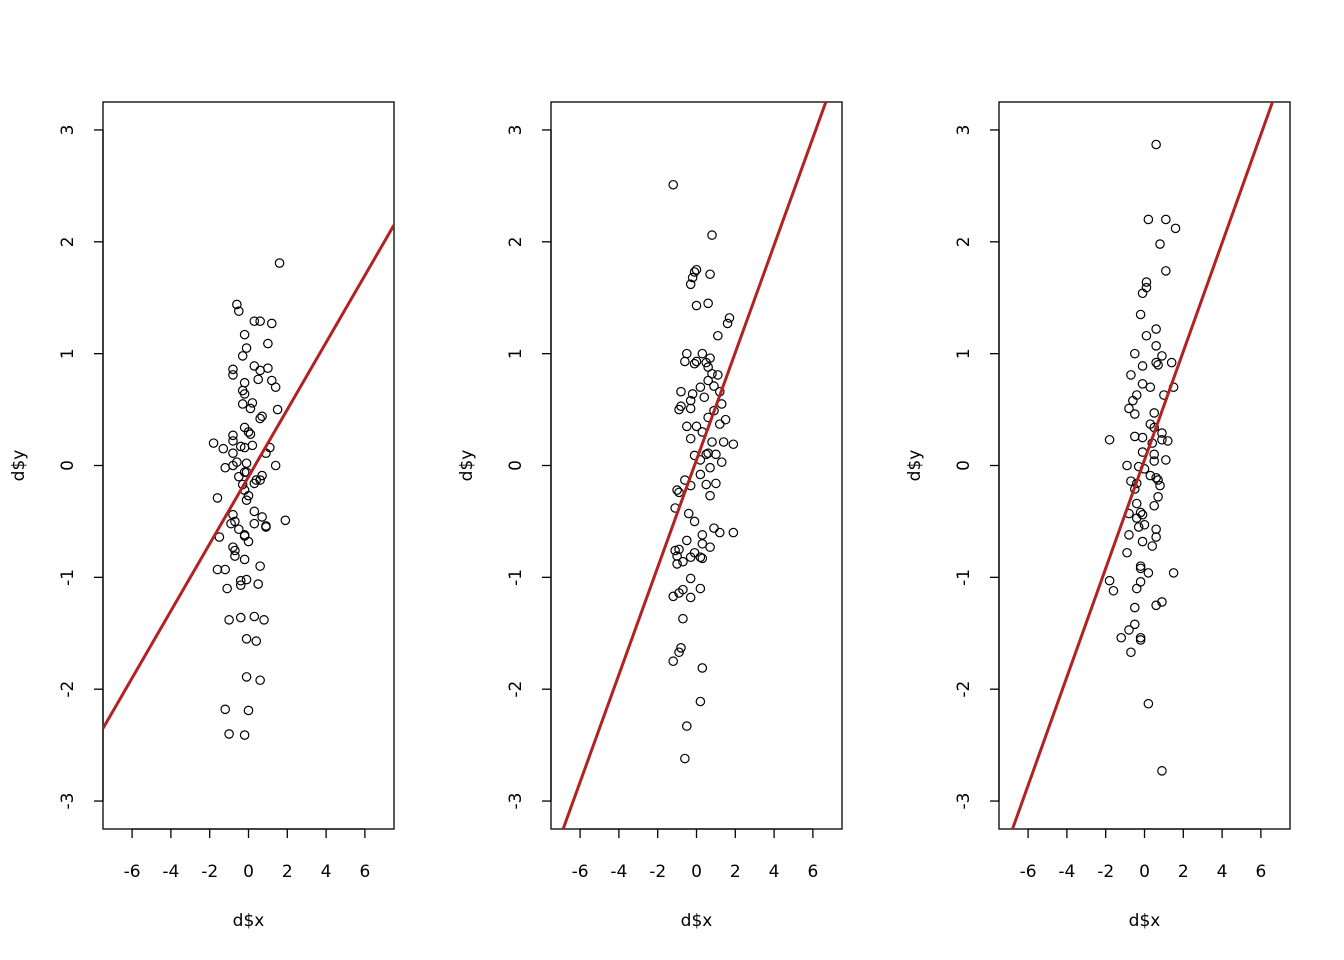 This screenshot has height=960, width=1344. Describe the element at coordinates (516, 689) in the screenshot. I see `y-tick-label: -2` at that location.